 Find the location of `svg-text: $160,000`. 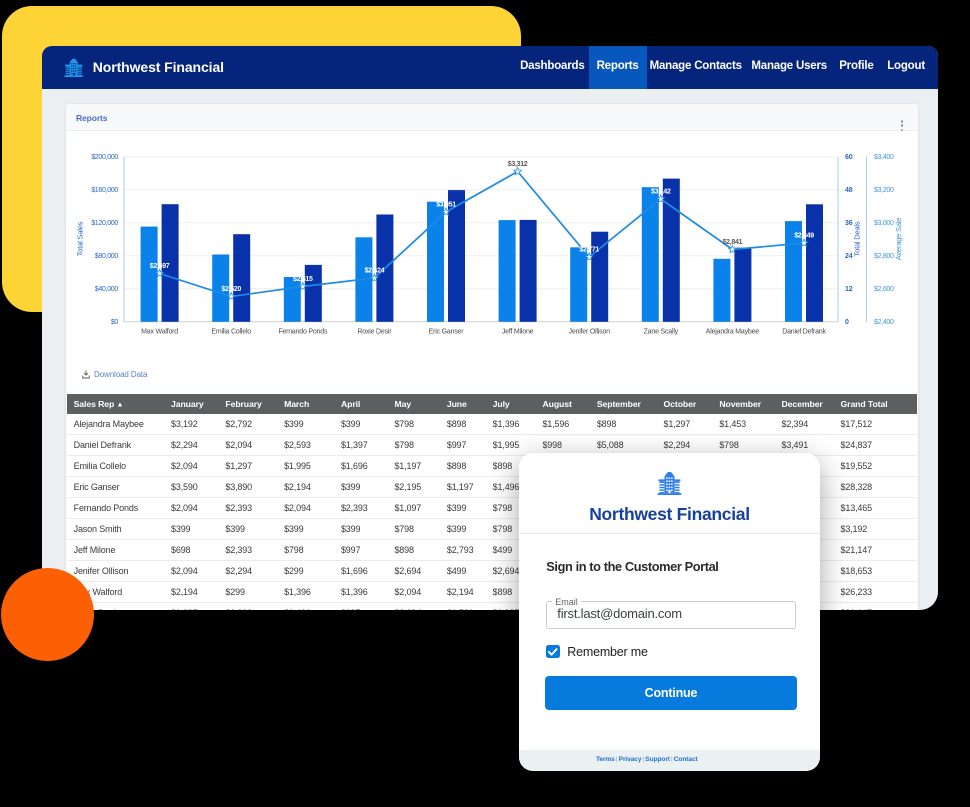

svg-text: $160,000 is located at coordinates (104, 190).